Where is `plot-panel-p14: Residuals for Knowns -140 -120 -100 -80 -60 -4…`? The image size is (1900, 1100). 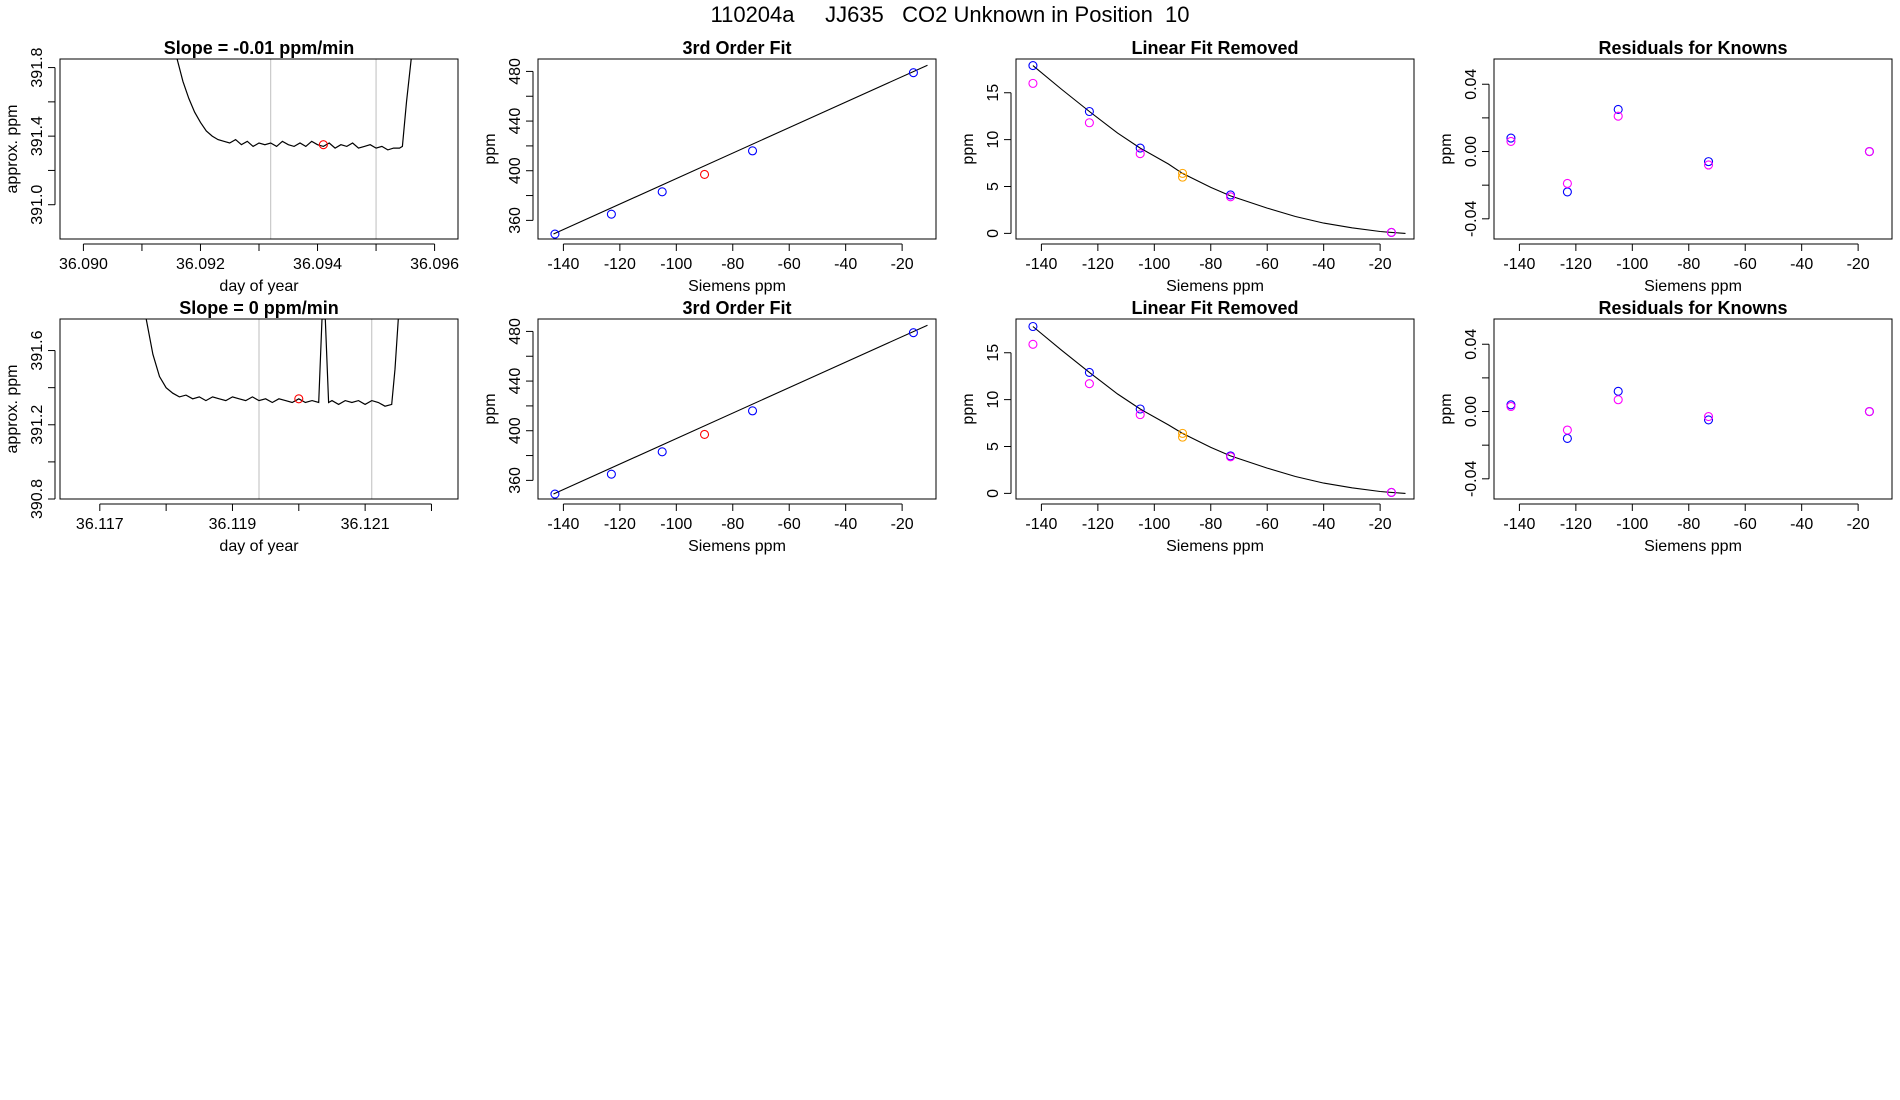
plot-panel-p14: Residuals for Knowns -140 -120 -100 -80 -60 -4… is located at coordinates (1665, 166).